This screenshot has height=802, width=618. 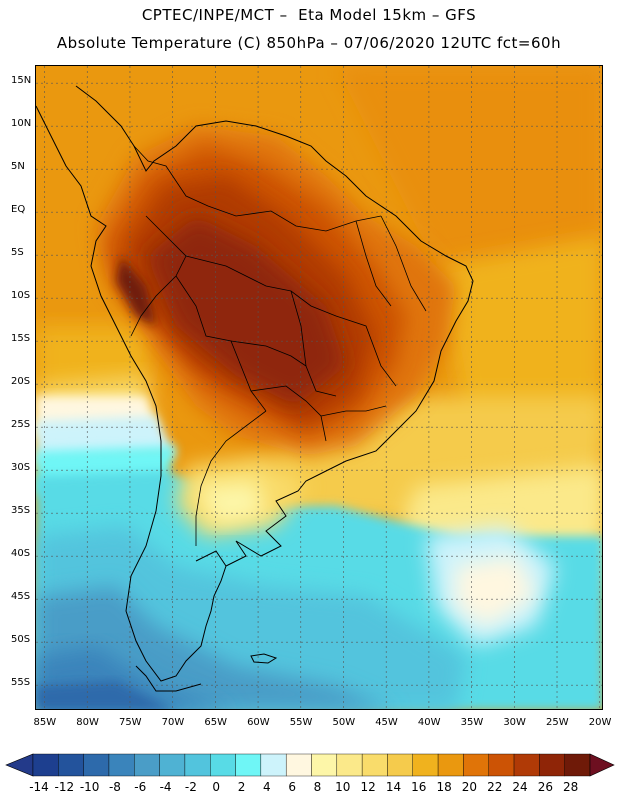 I want to click on latitude-label: 5S, so click(x=17, y=253).